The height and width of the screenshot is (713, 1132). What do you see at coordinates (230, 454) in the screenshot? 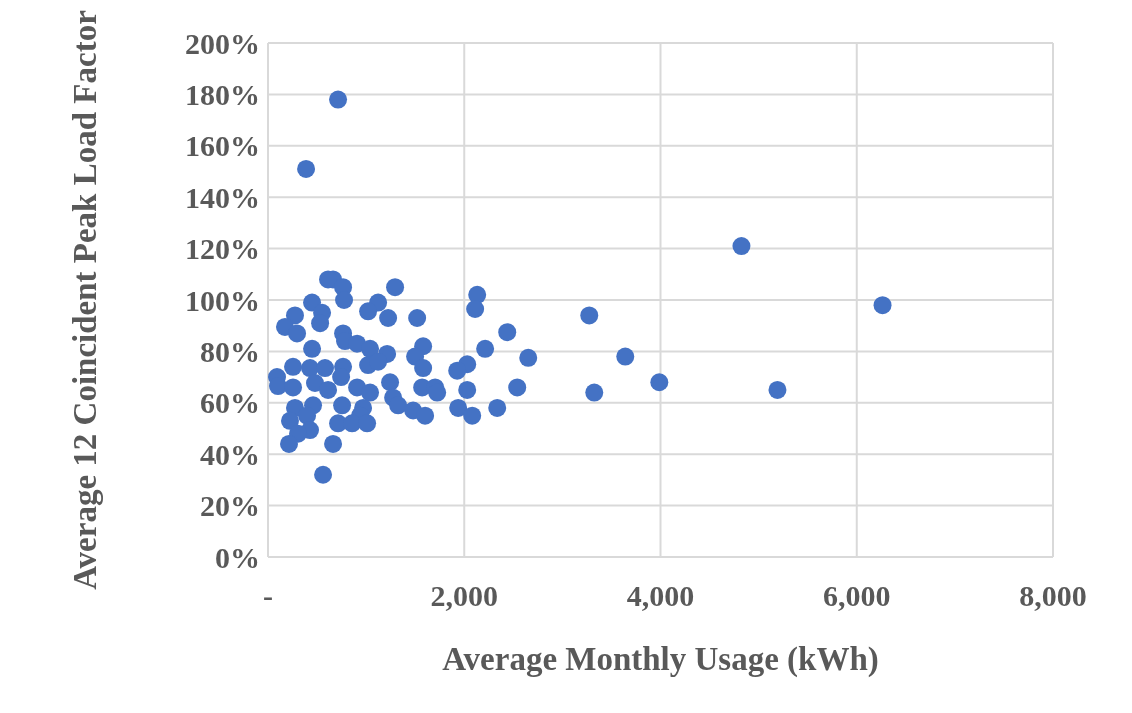
I see `y-tick-label: 40%` at bounding box center [230, 454].